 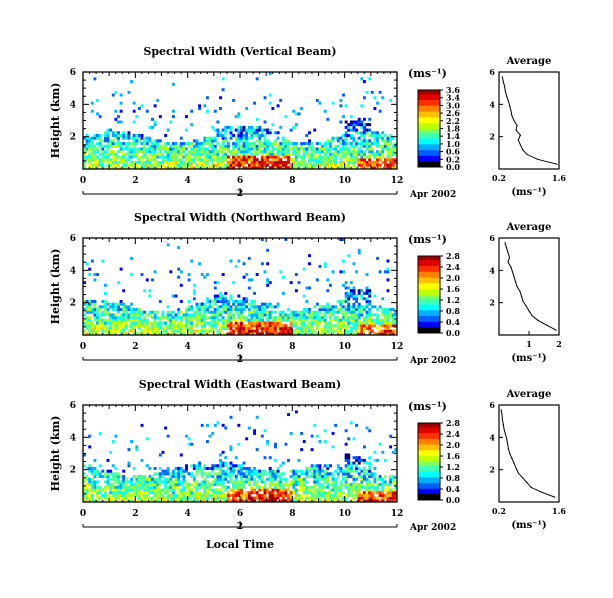 What do you see at coordinates (344, 347) in the screenshot?
I see `x-tick-label: 10` at bounding box center [344, 347].